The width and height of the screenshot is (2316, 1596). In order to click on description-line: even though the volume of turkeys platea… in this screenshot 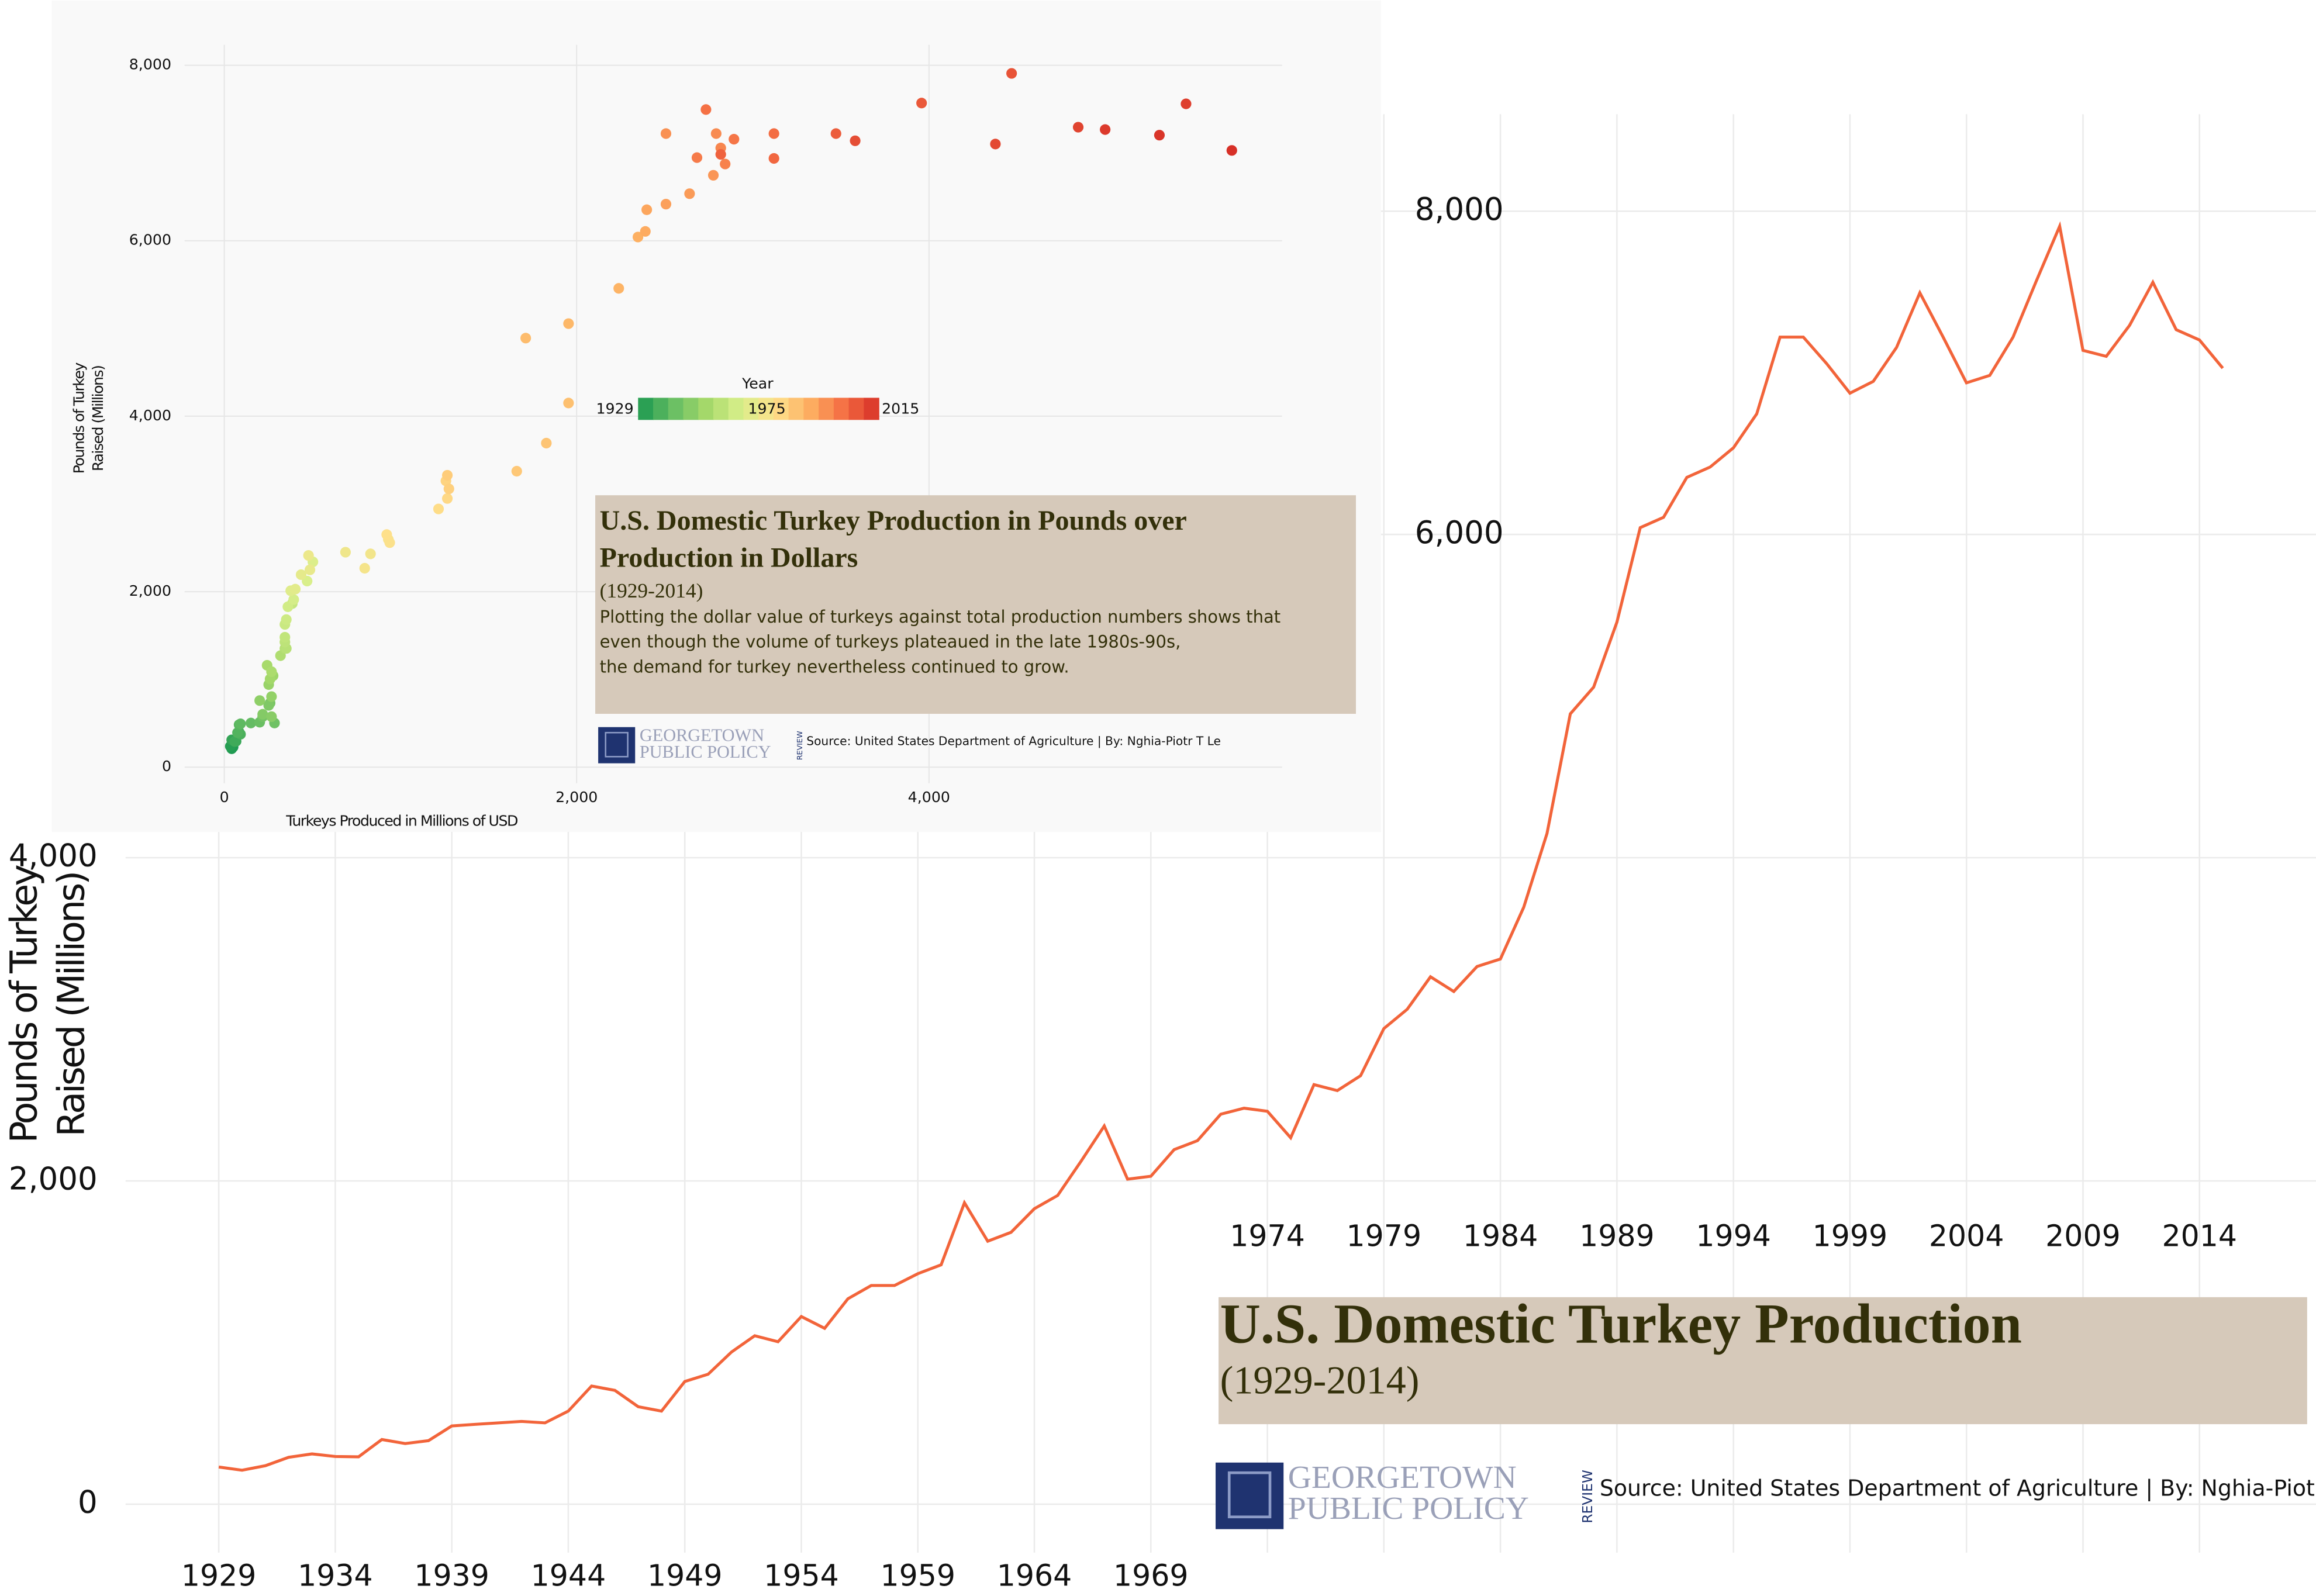, I will do `click(890, 642)`.